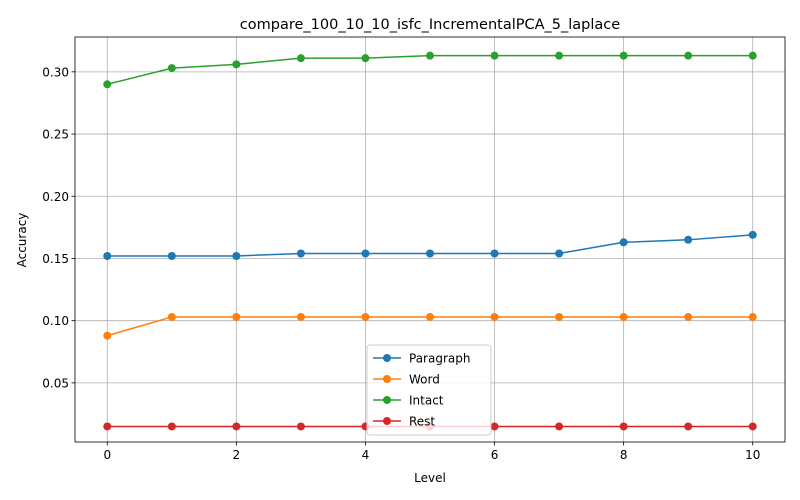 This screenshot has height=500, width=800. What do you see at coordinates (387, 421) in the screenshot?
I see `legend-marker-rest` at bounding box center [387, 421].